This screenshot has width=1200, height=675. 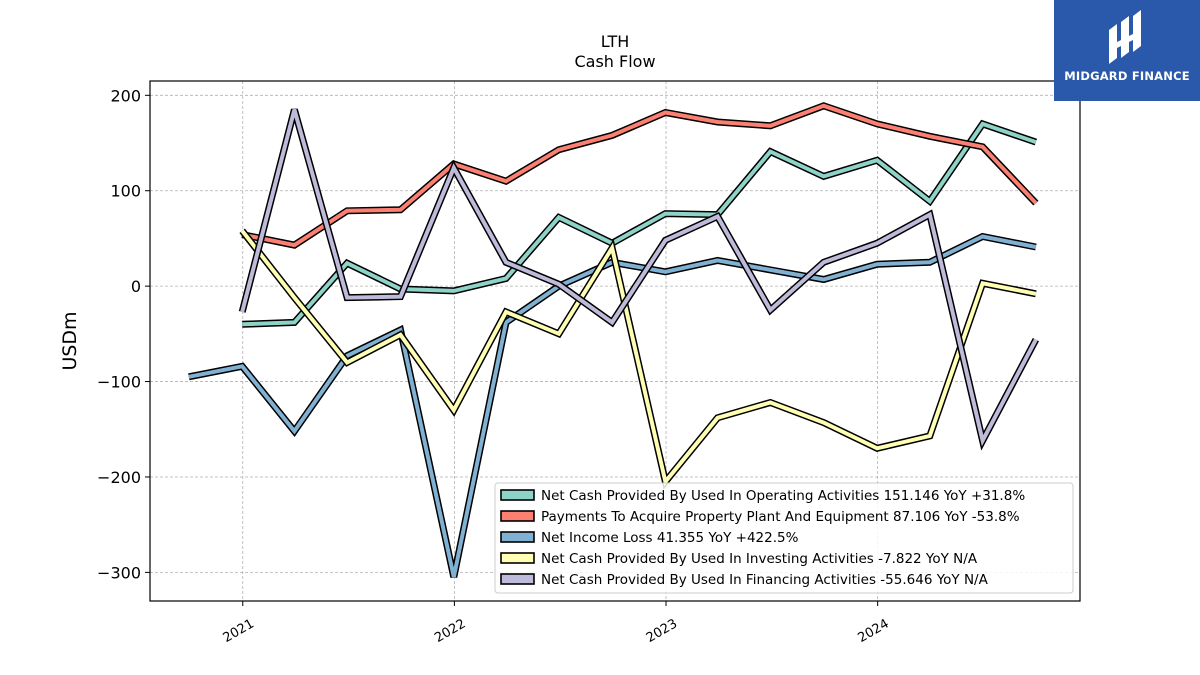 What do you see at coordinates (670, 538) in the screenshot?
I see `legend-label: Net Income Loss 41.355 YoY +422.5%` at bounding box center [670, 538].